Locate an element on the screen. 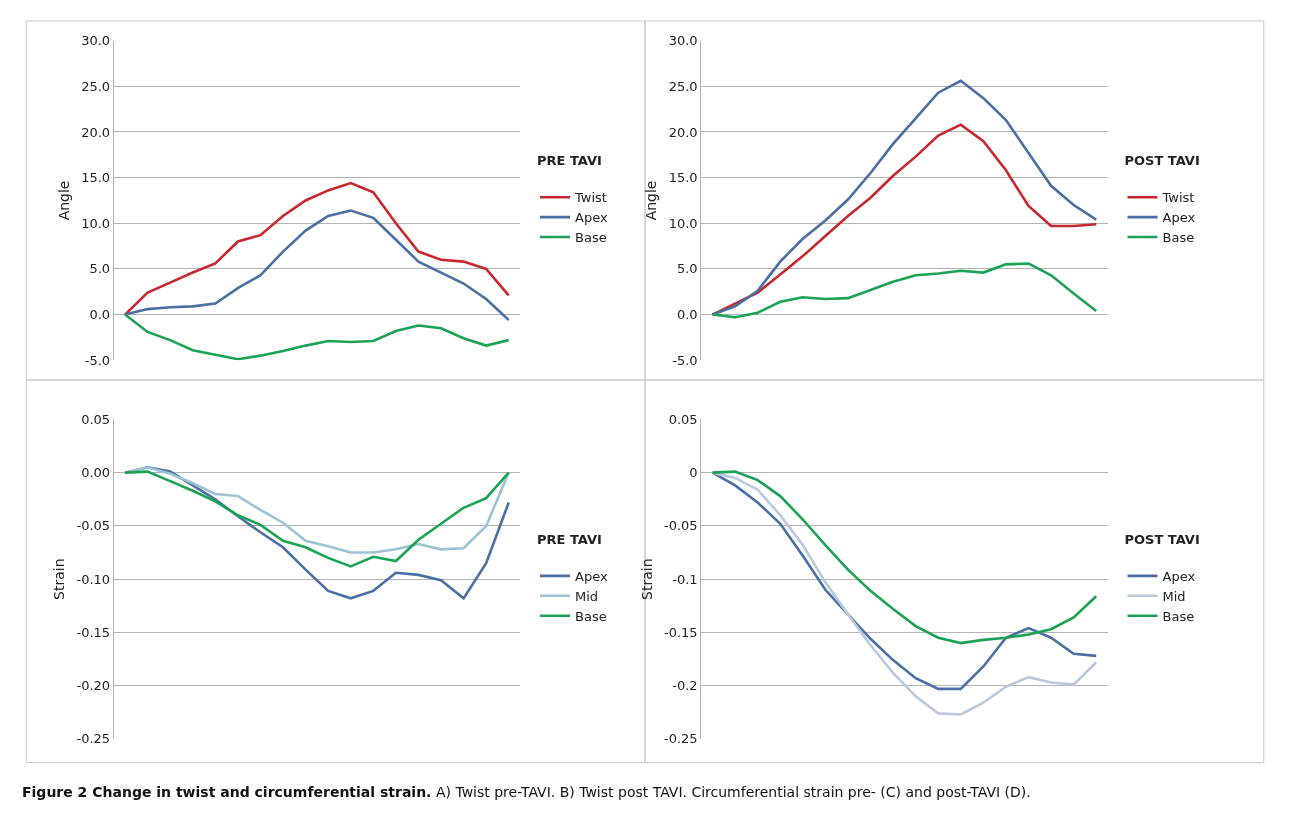  y-tick-label: -0.1 is located at coordinates (685, 579).